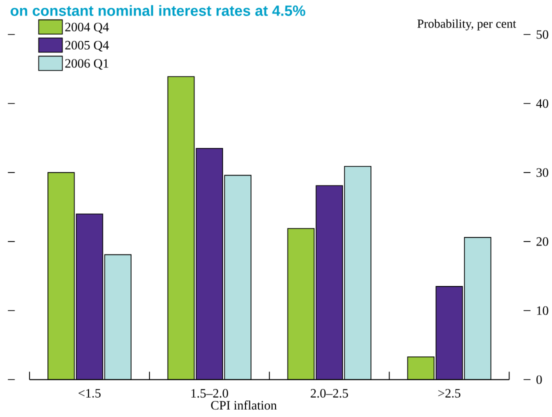  Describe the element at coordinates (539, 379) in the screenshot. I see `y-tick-label: 0` at that location.